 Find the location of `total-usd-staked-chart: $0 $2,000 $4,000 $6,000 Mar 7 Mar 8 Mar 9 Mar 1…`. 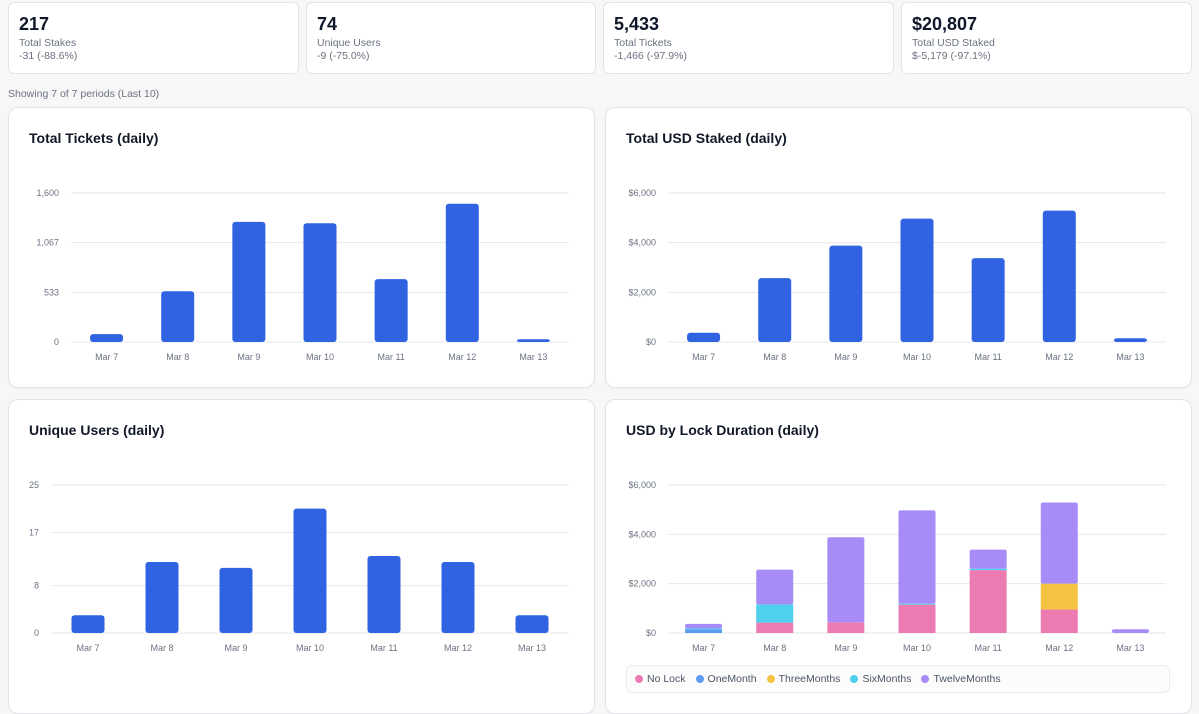

total-usd-staked-chart: $0 $2,000 $4,000 $6,000 Mar 7 Mar 8 Mar 9 Mar 1… is located at coordinates (897, 275).